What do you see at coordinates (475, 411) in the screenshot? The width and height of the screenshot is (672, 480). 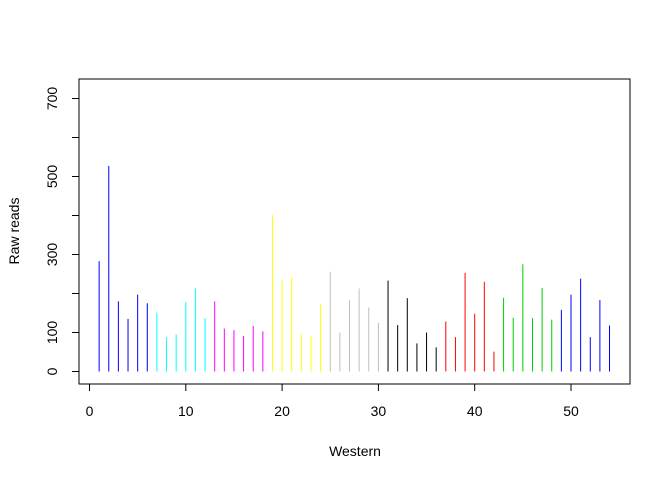 I see `x-tick-label: 40` at bounding box center [475, 411].